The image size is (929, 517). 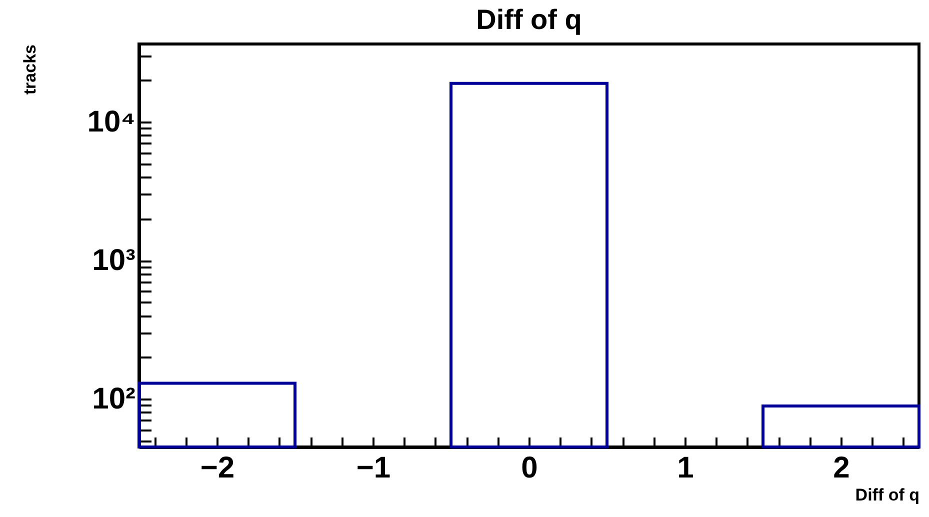 What do you see at coordinates (887, 495) in the screenshot?
I see `x-axis-title: Diff of q` at bounding box center [887, 495].